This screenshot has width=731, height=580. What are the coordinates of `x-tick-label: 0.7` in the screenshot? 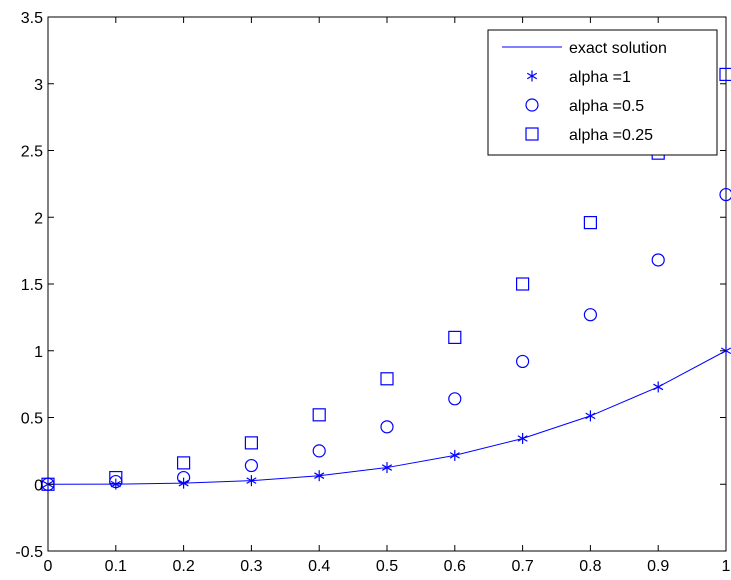 It's located at (522, 566).